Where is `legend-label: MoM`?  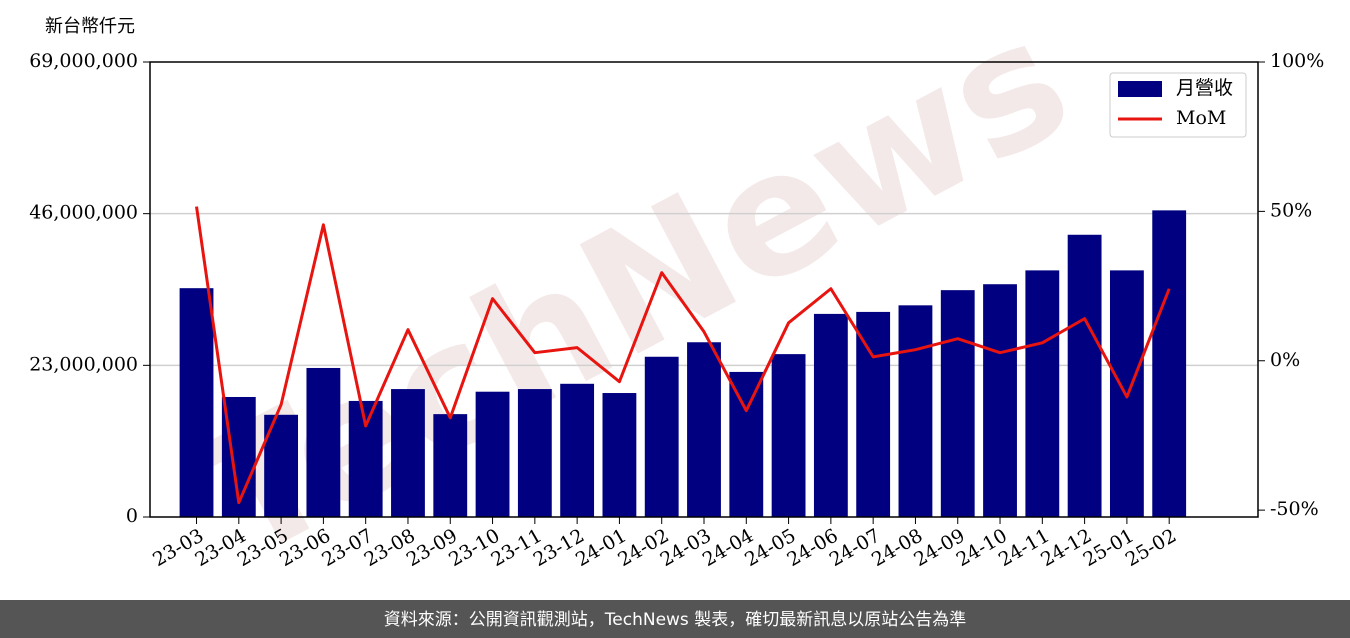
legend-label: MoM is located at coordinates (1201, 118).